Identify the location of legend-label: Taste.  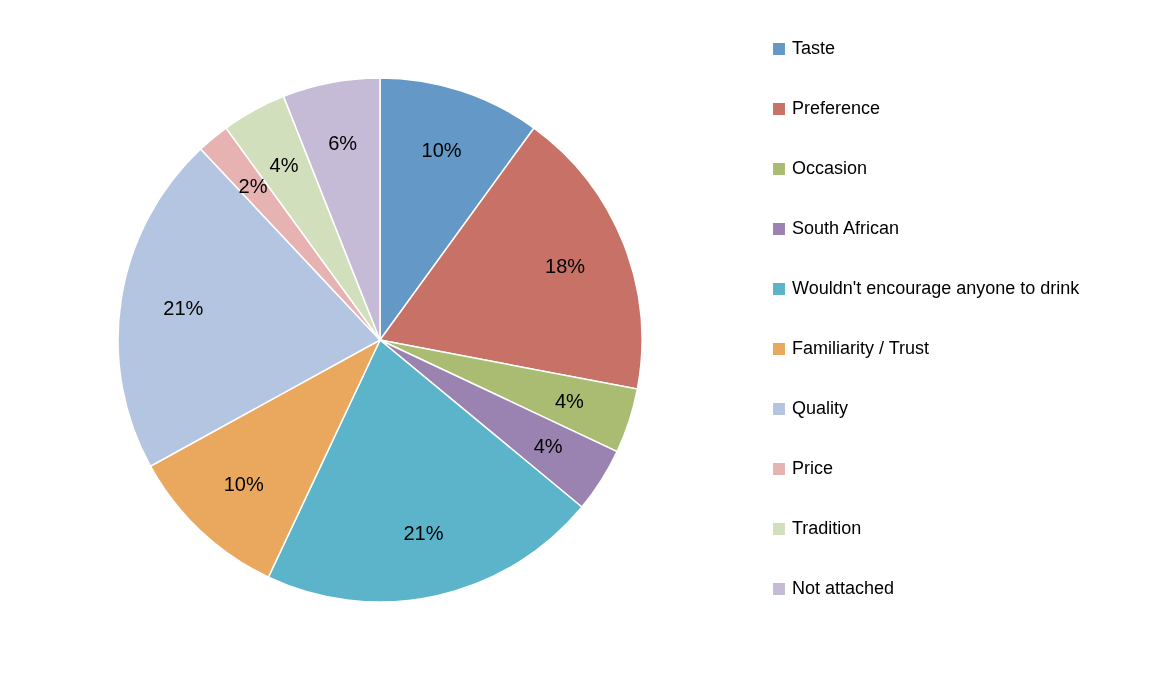
(814, 48).